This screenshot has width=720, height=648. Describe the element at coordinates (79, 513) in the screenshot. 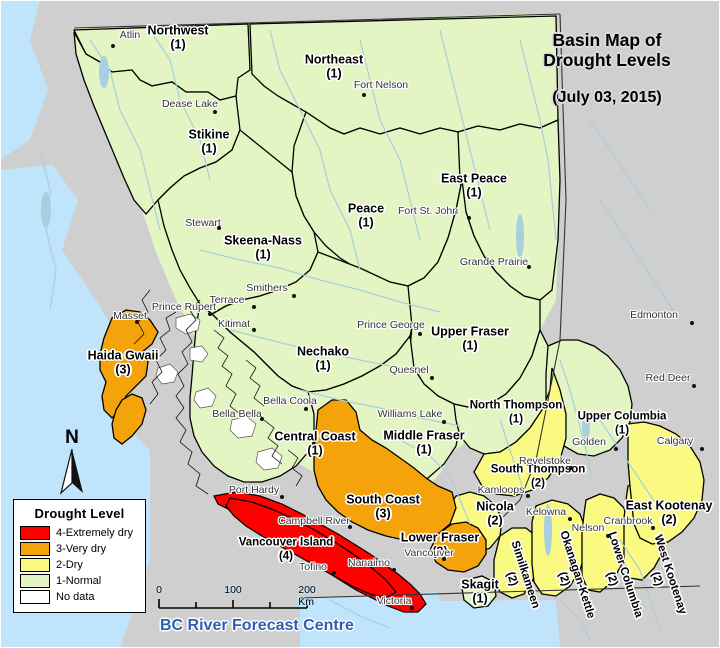

I see `legend-title: Drought Level` at that location.